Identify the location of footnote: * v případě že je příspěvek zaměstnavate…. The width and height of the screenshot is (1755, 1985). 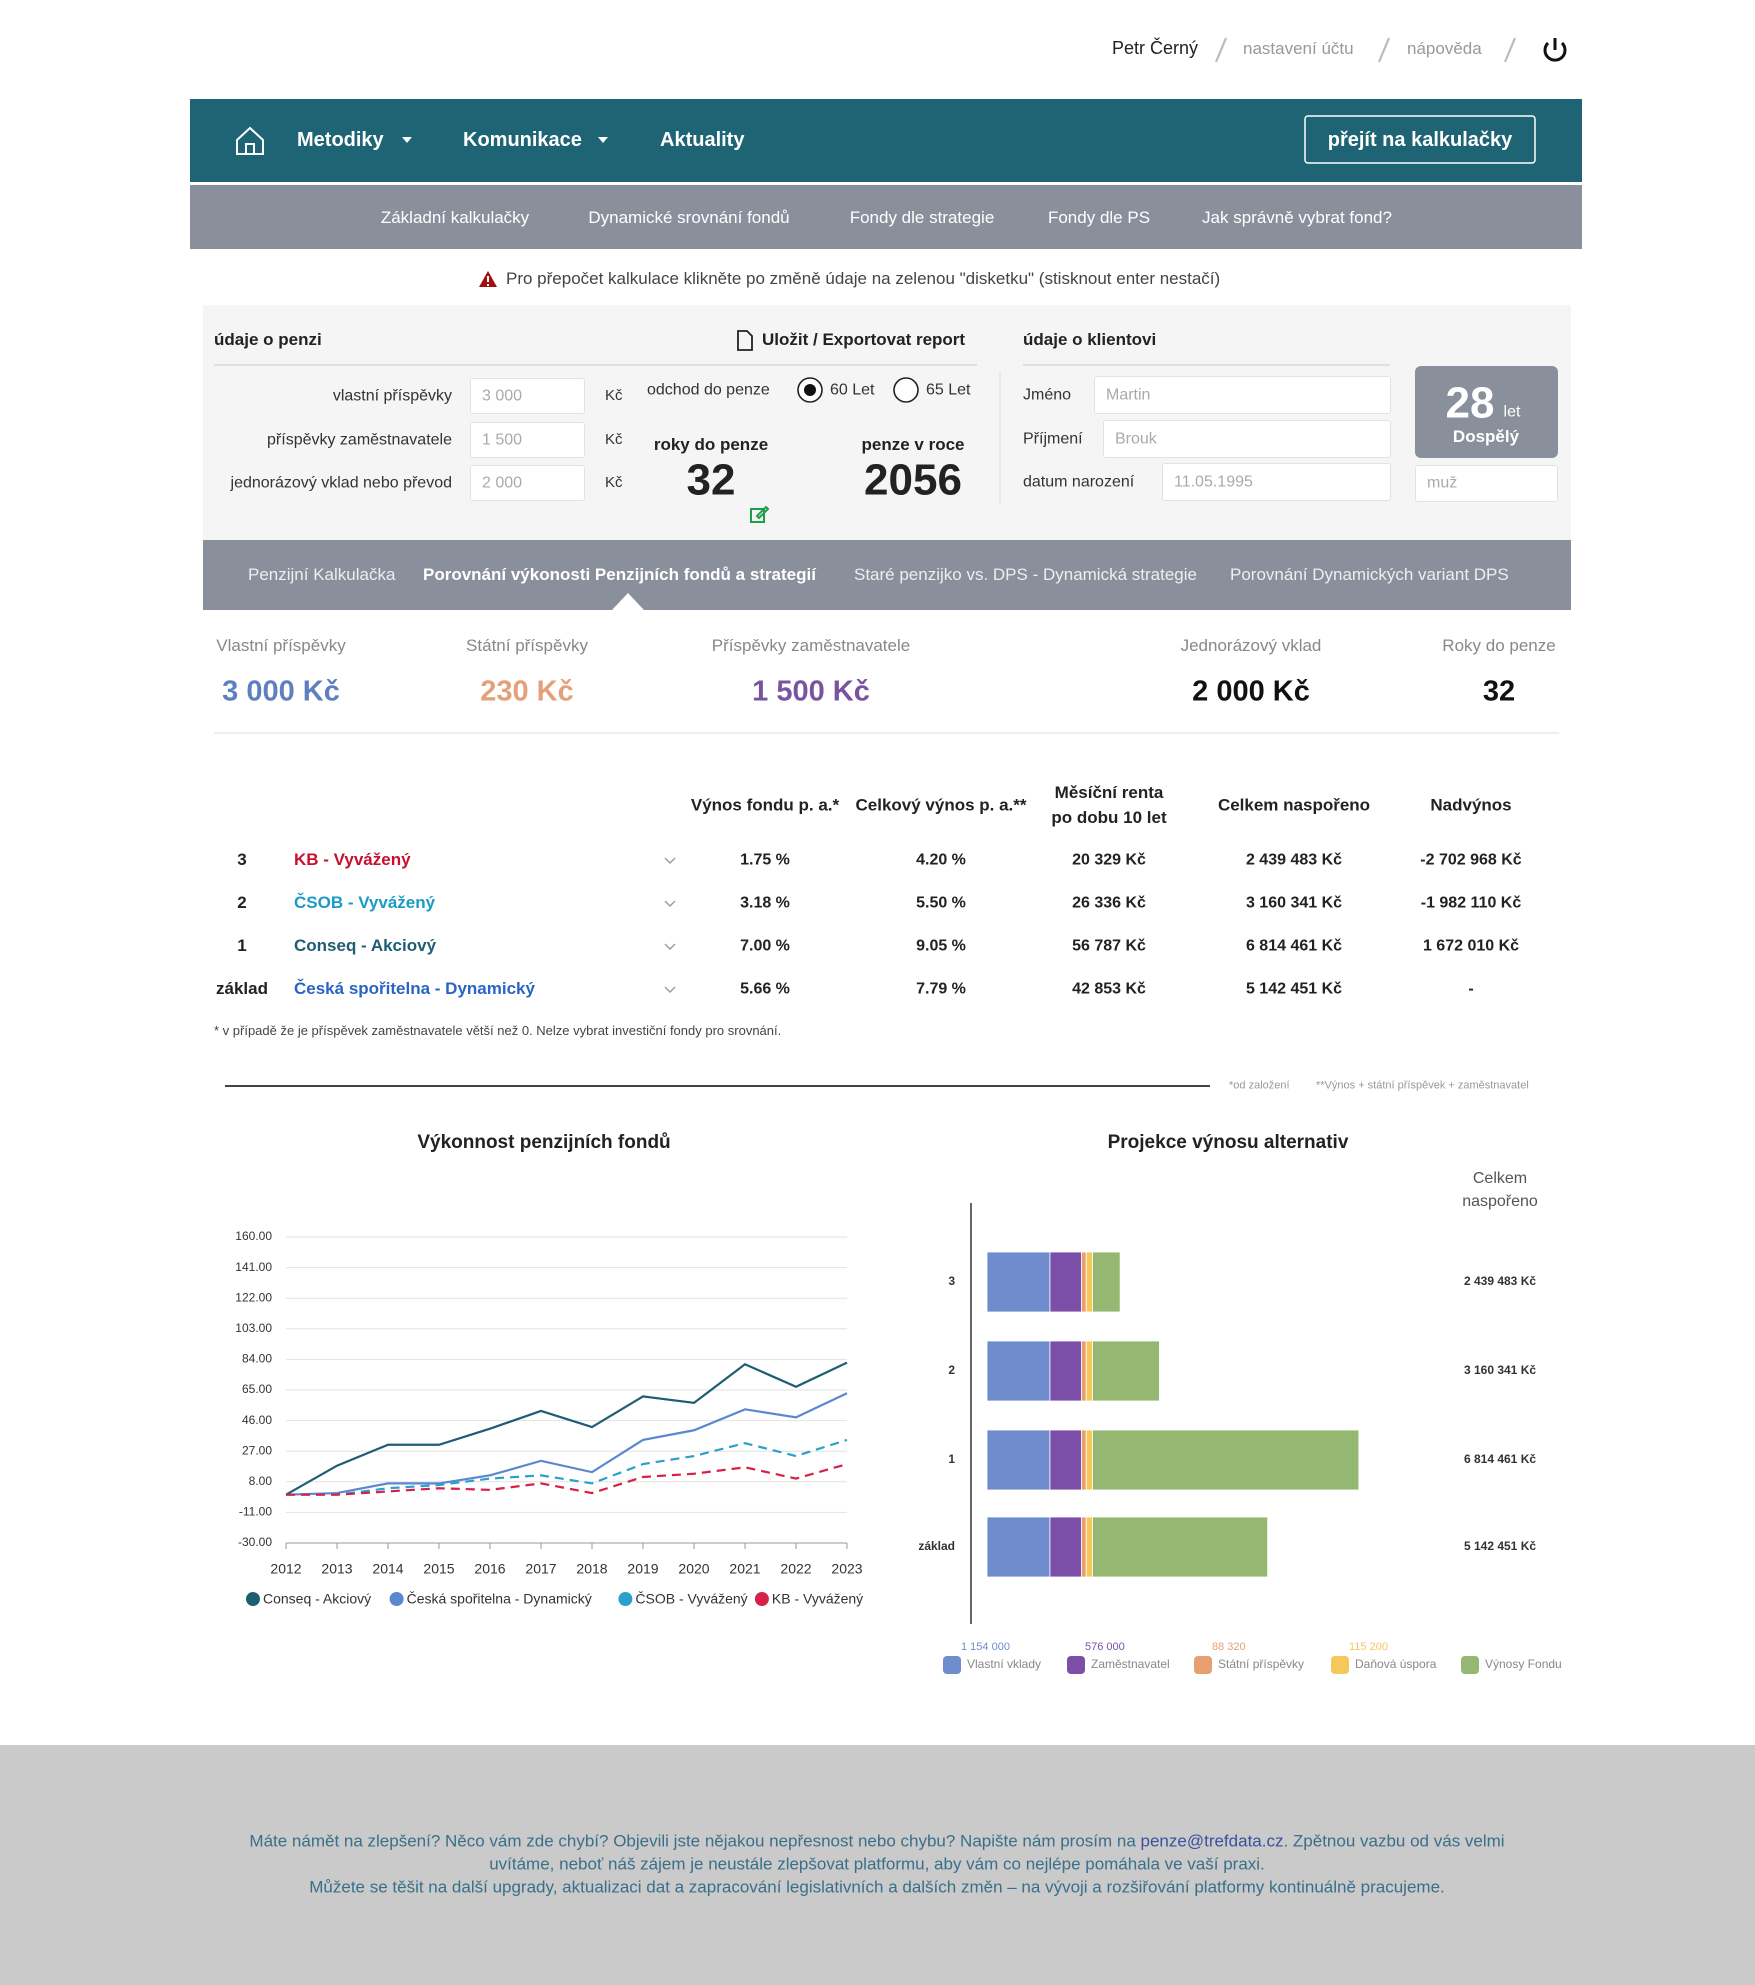
(498, 1031).